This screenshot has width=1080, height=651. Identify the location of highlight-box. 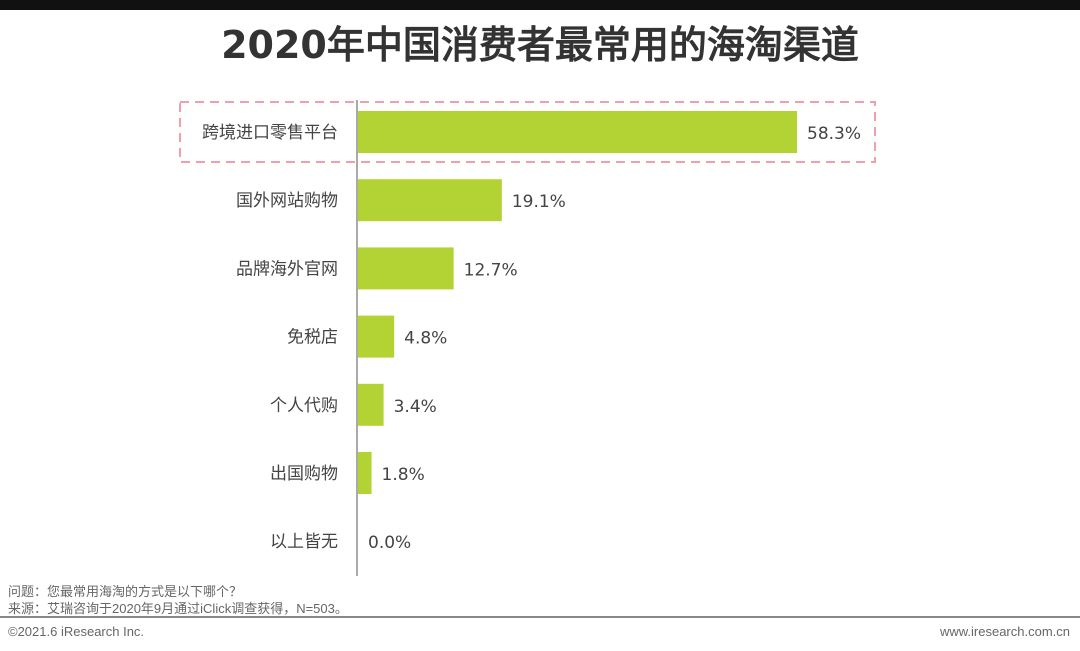
(527, 132).